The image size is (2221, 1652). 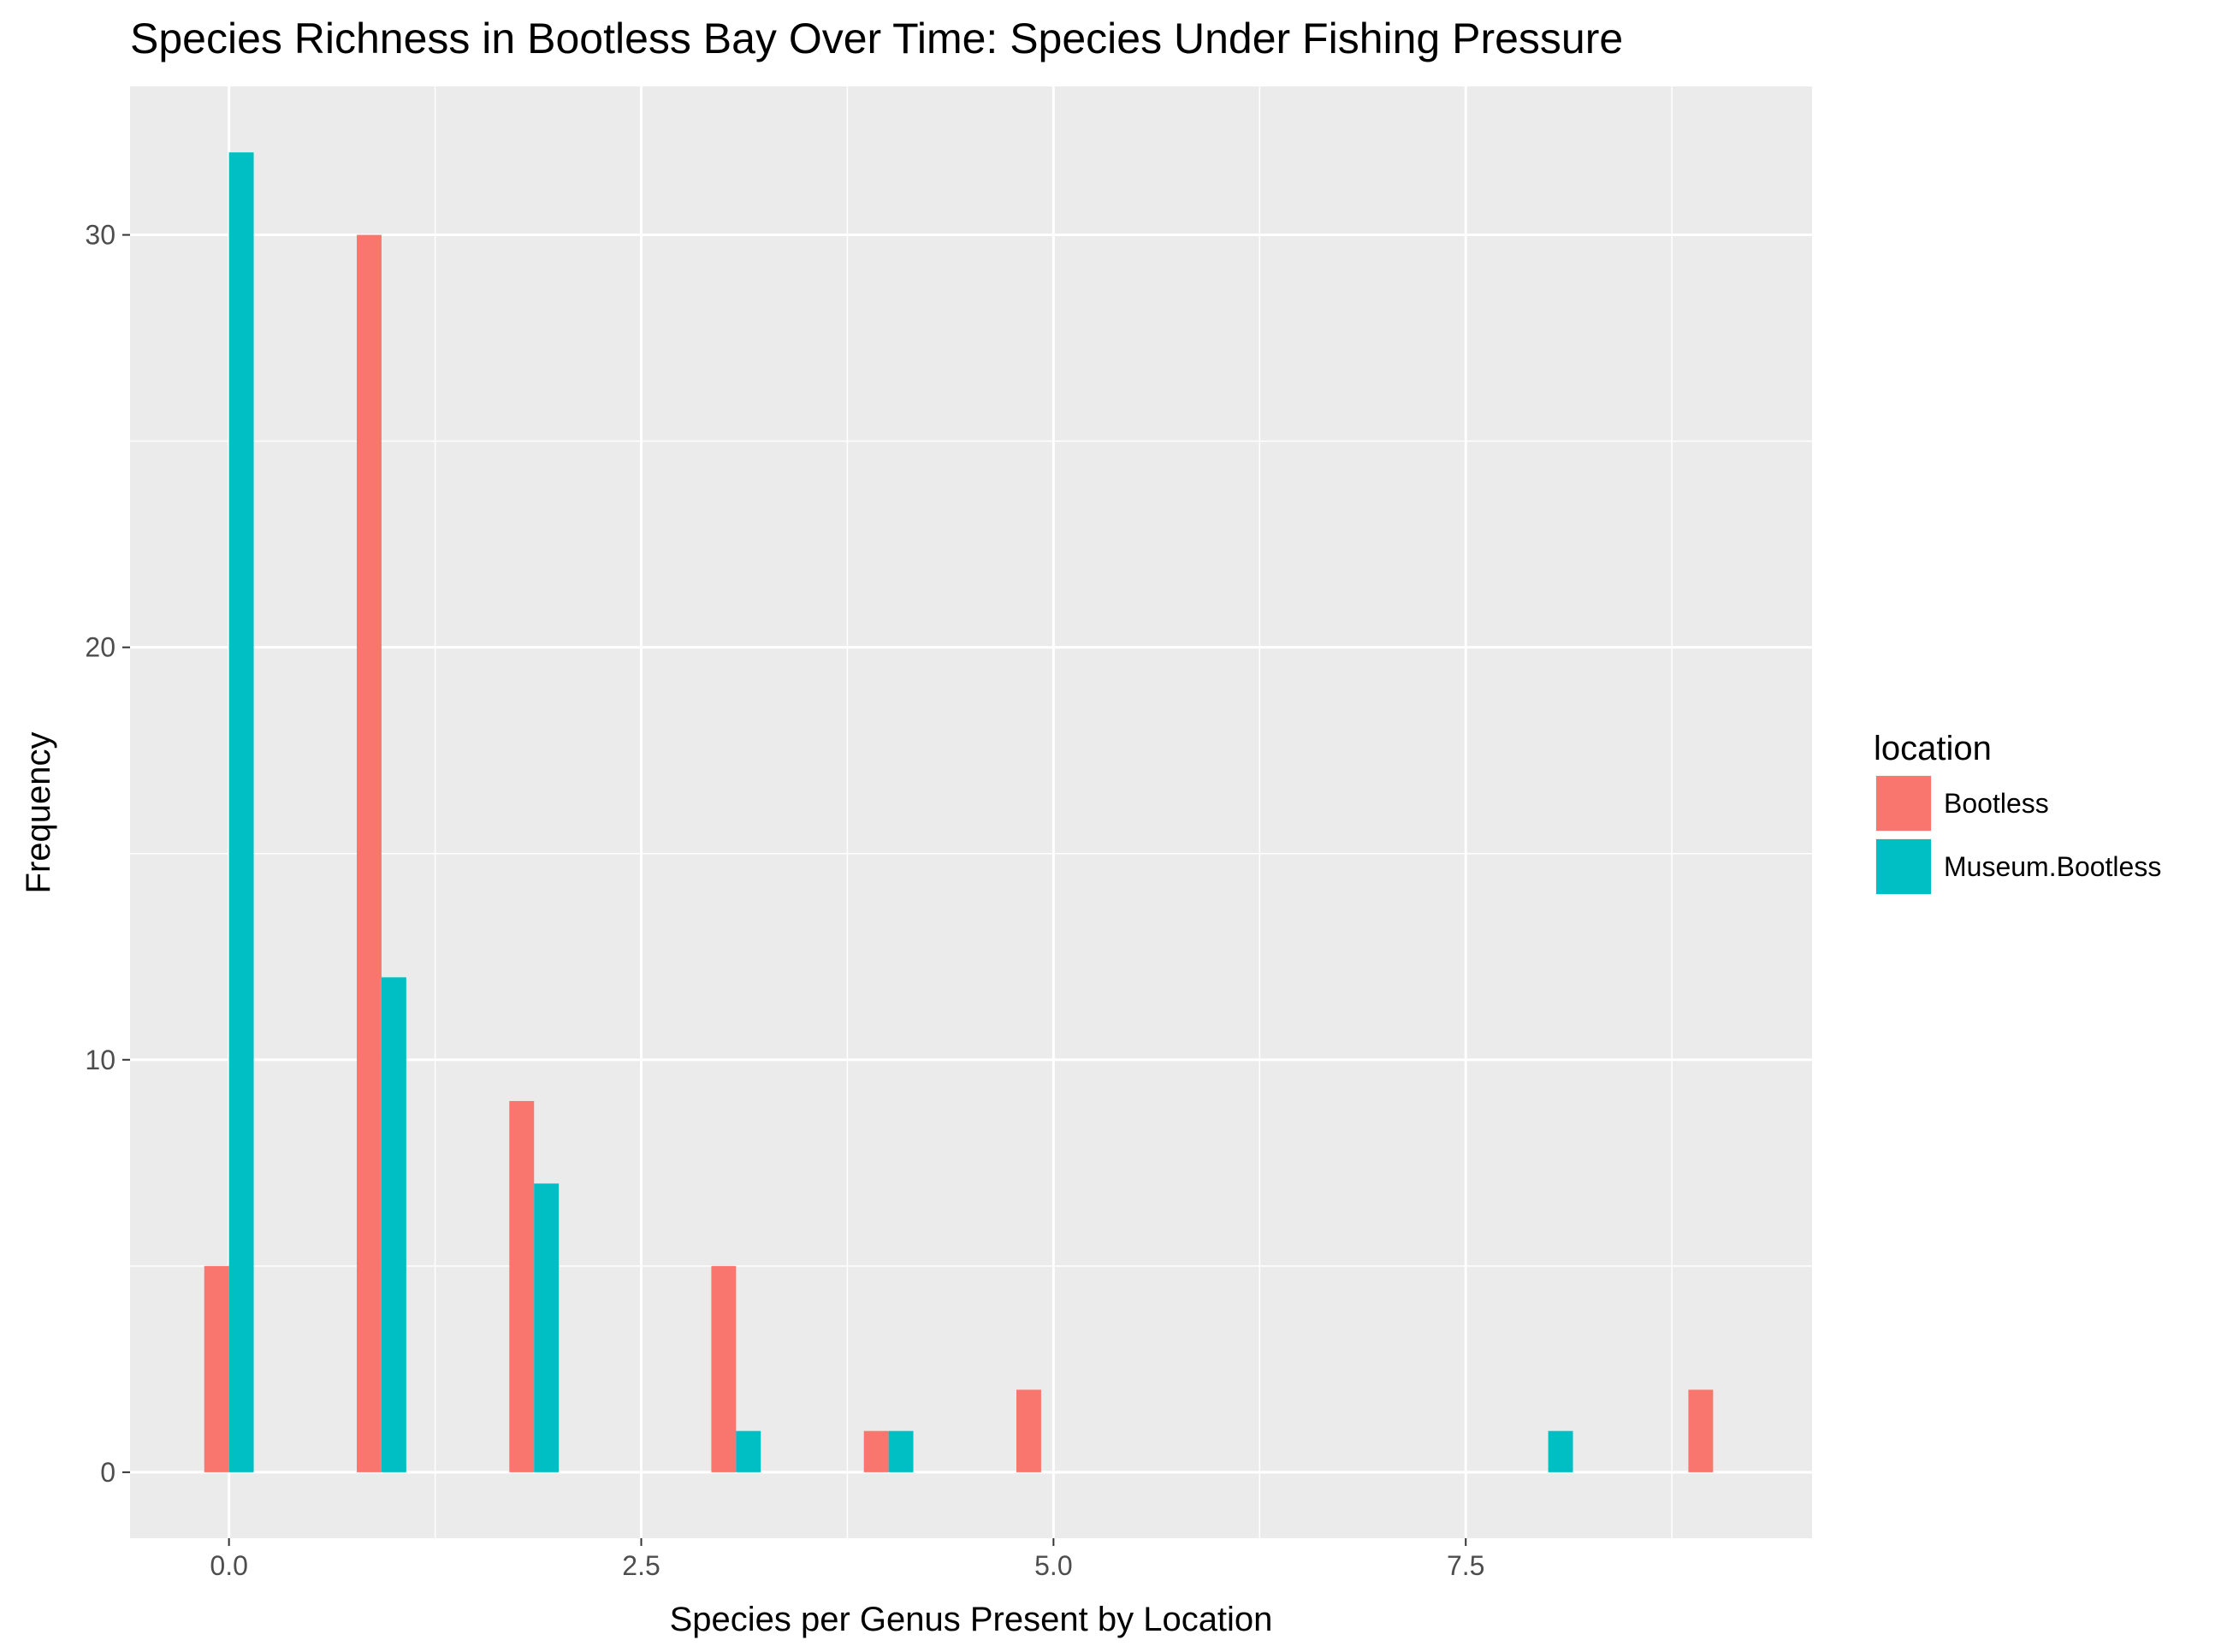 I want to click on x-axis: 0.0 2.5 5.0 7.5, so click(x=847, y=1559).